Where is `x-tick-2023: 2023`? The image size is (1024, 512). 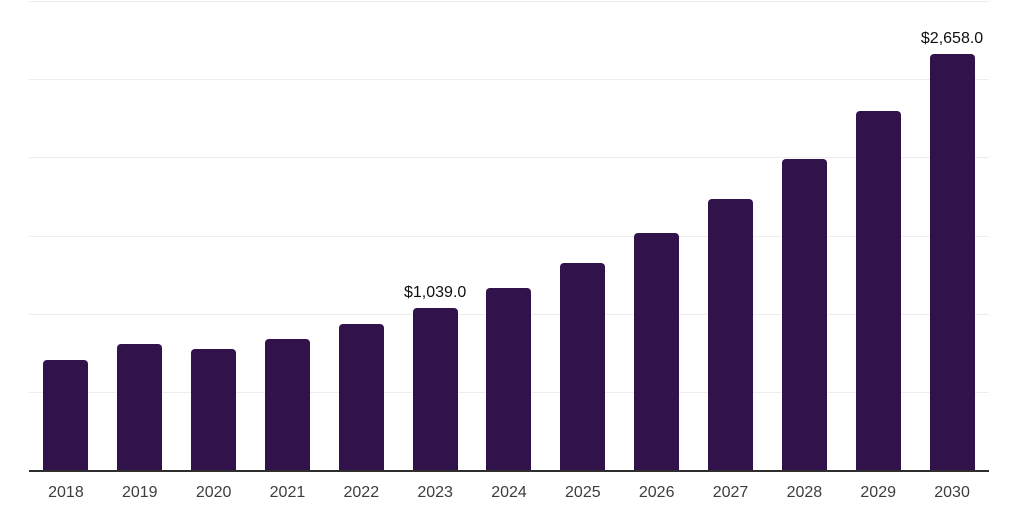
x-tick-2023: 2023 is located at coordinates (435, 492).